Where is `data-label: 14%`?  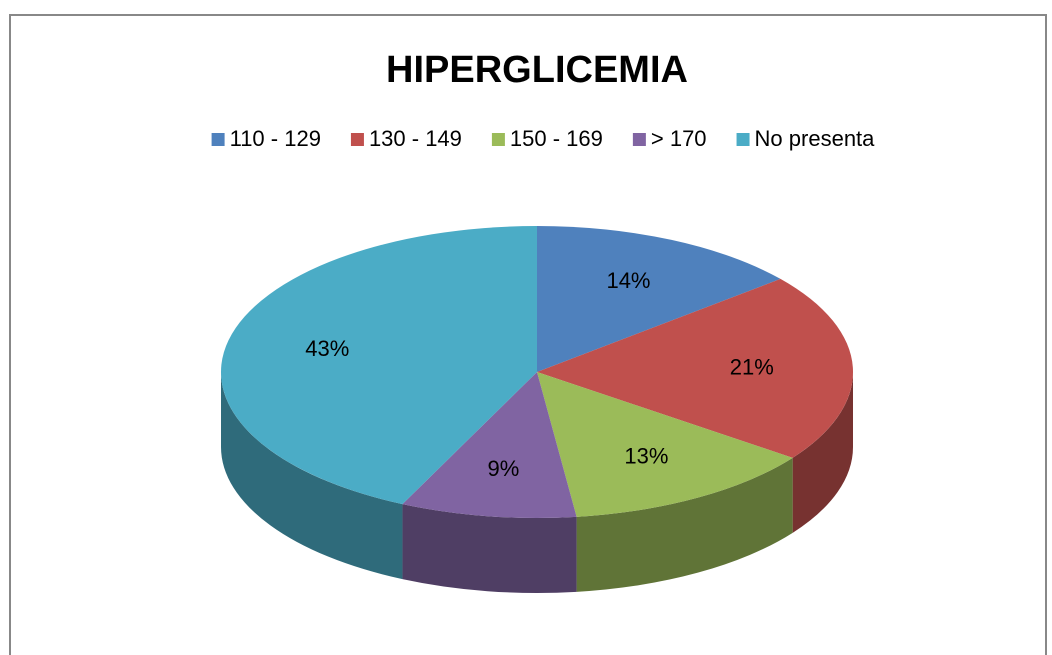
data-label: 14% is located at coordinates (628, 280).